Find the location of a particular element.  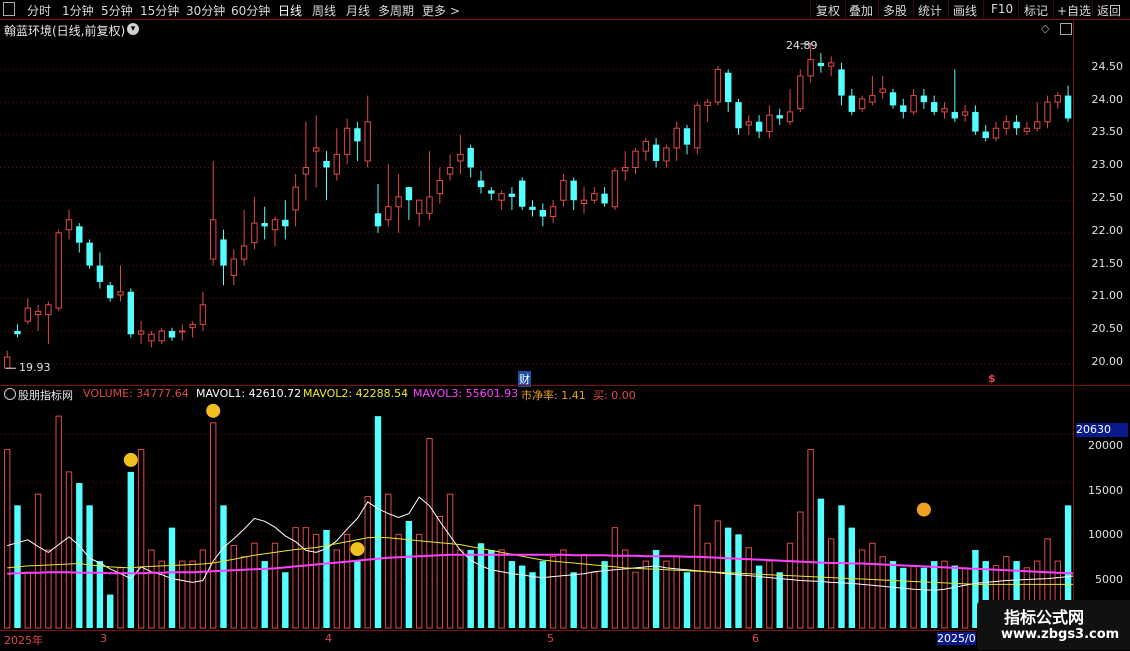

tab-fenshi: 分时 is located at coordinates (39, 11).